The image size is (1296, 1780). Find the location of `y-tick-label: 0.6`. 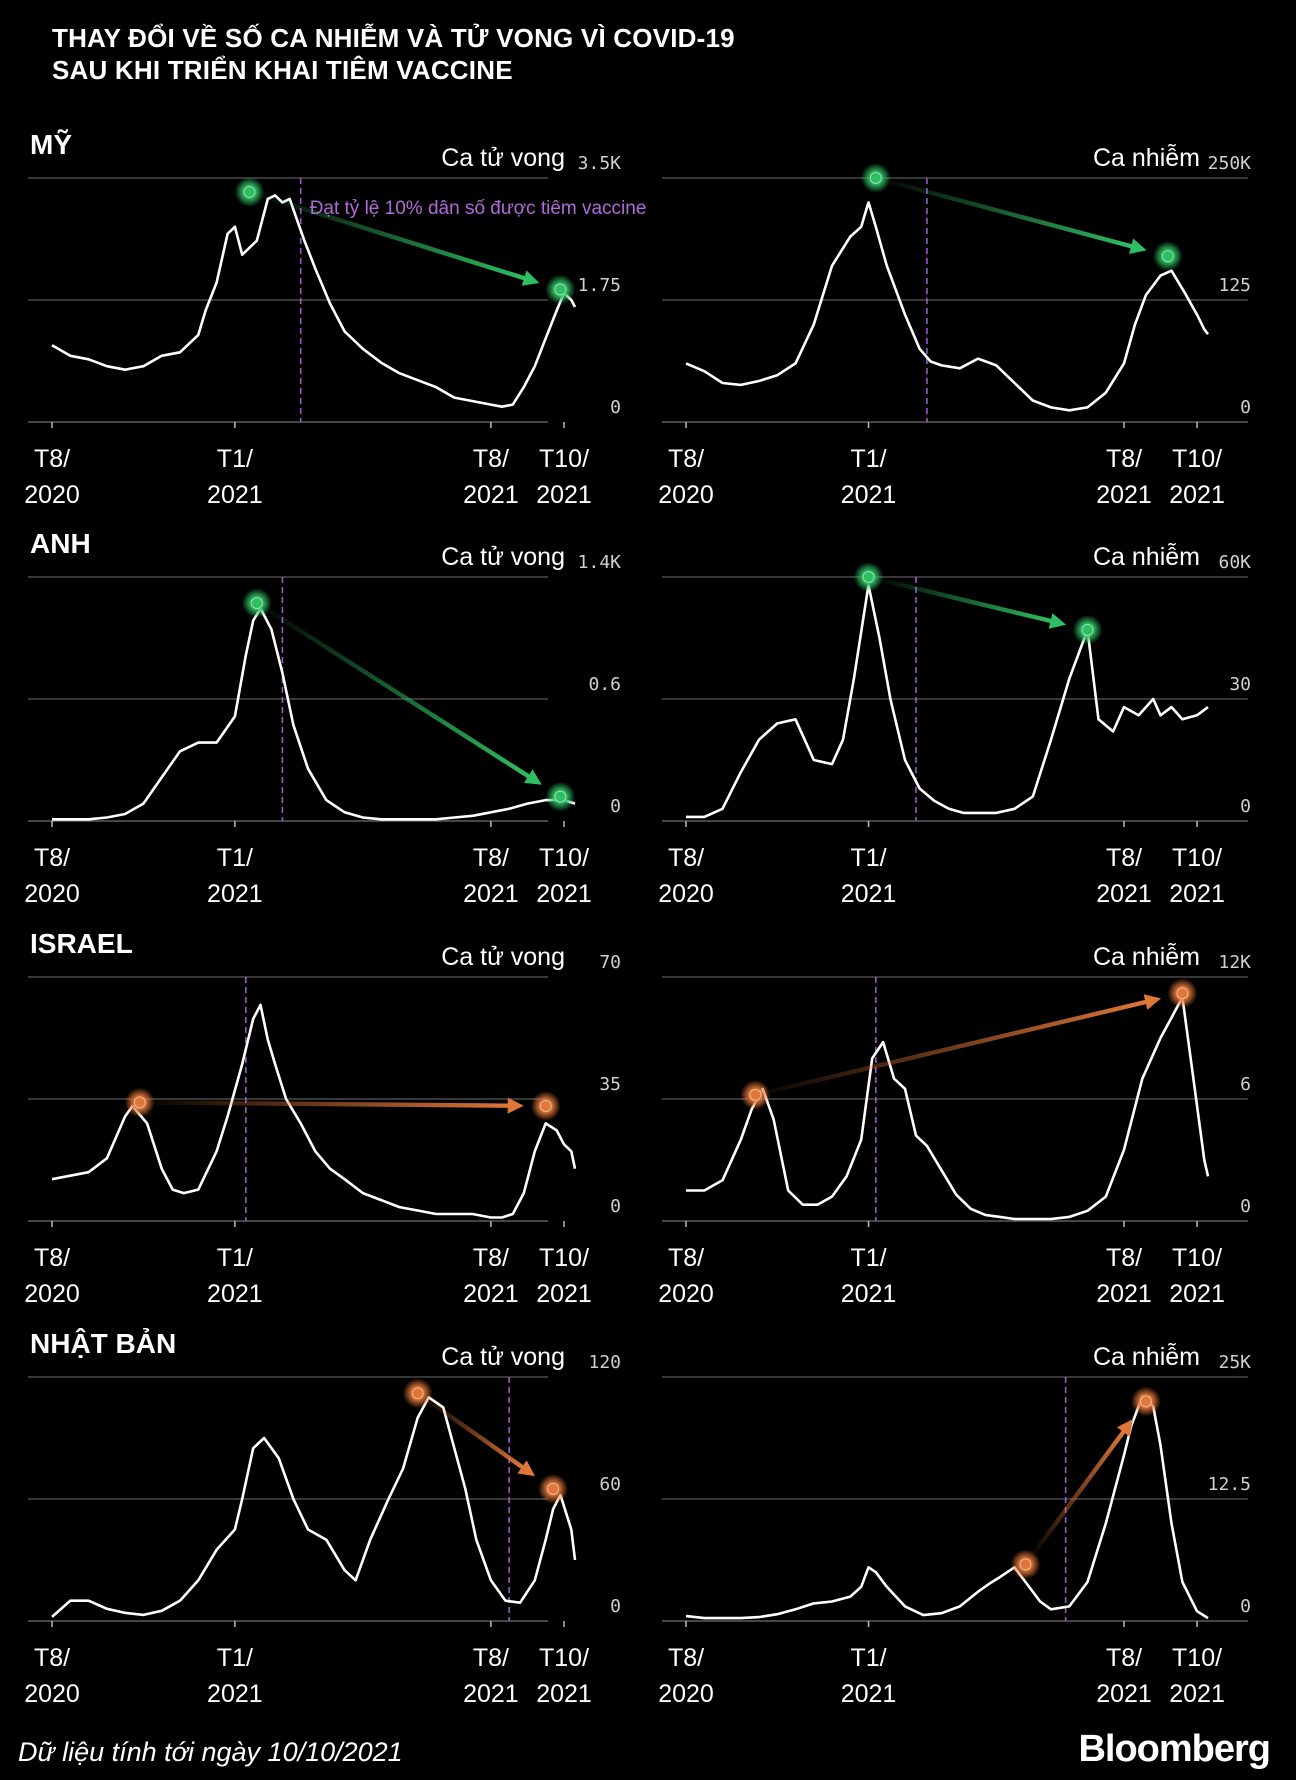

y-tick-label: 0.6 is located at coordinates (604, 684).